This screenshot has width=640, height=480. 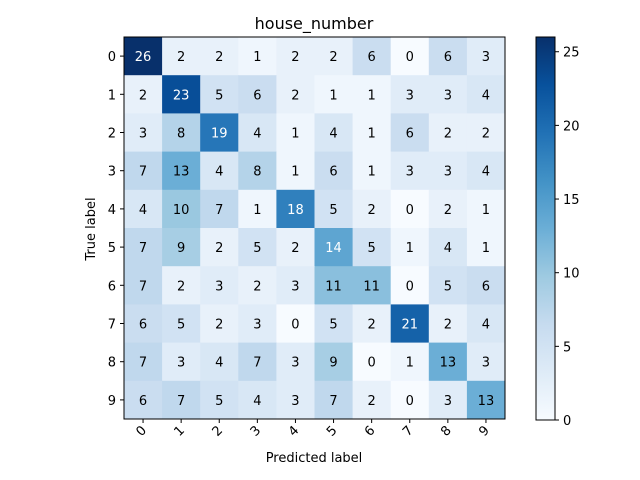 I want to click on cell-value-label: 21, so click(x=409, y=325).